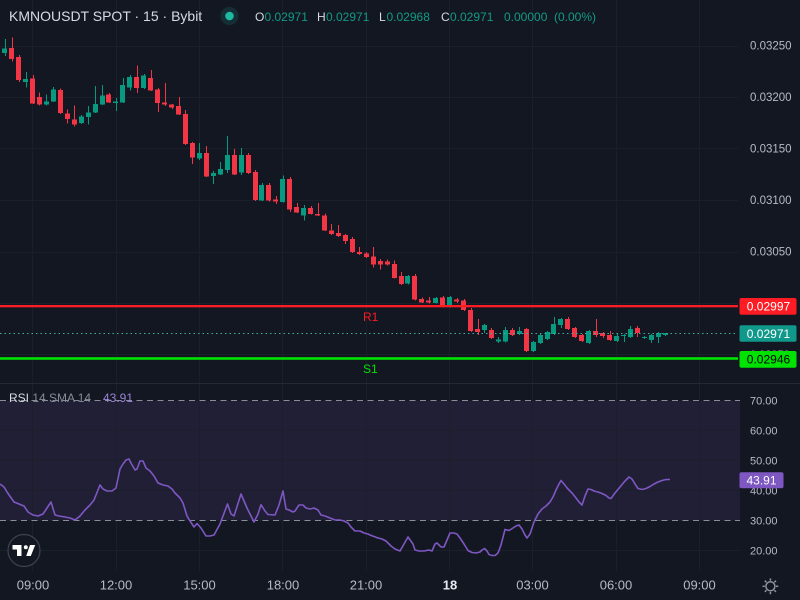 This screenshot has width=800, height=600. What do you see at coordinates (771, 201) in the screenshot?
I see `svg-text: 0.03100` at bounding box center [771, 201].